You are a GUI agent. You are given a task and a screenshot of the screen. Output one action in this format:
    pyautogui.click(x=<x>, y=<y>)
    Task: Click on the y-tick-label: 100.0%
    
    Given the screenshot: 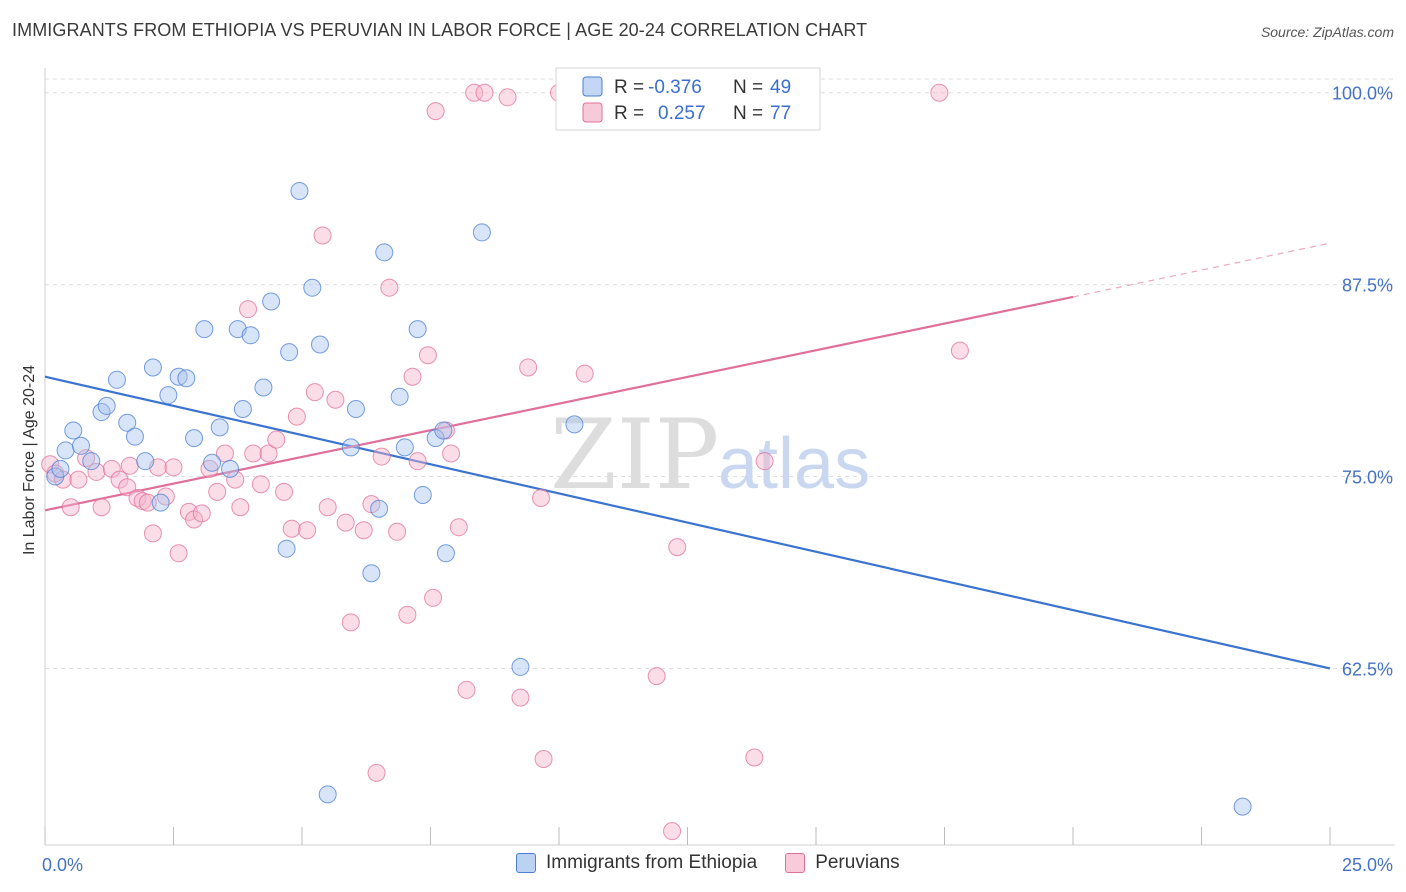 What is the action you would take?
    pyautogui.click(x=1362, y=94)
    